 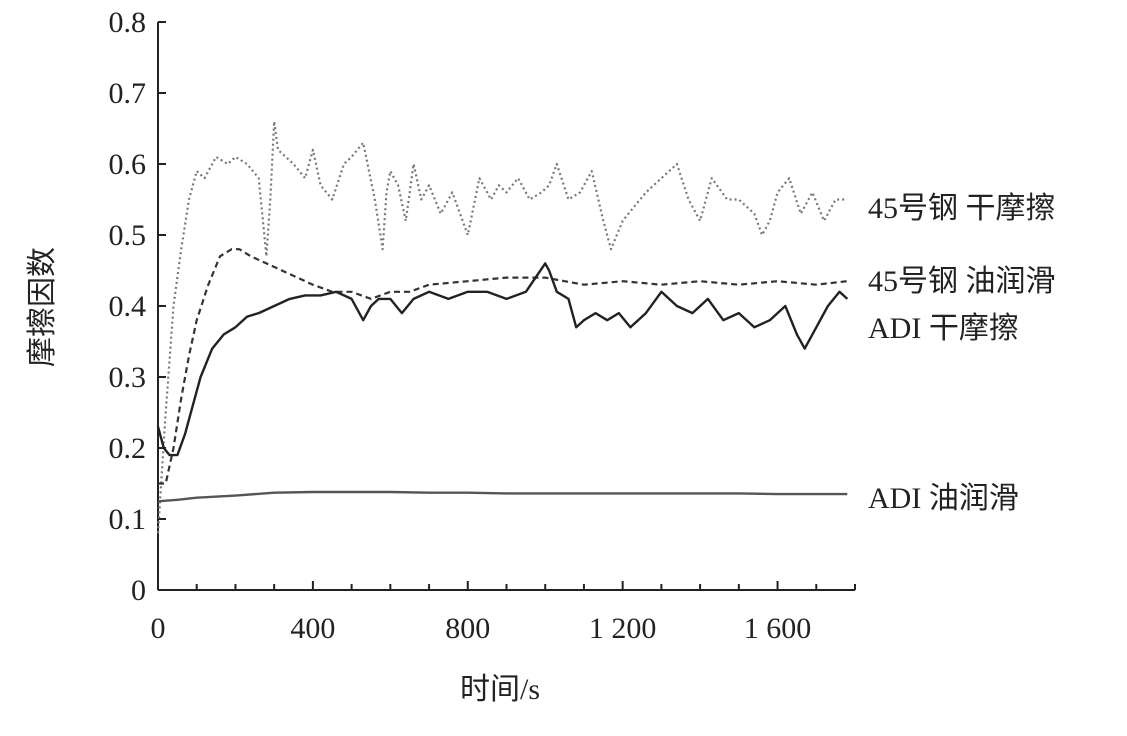 I want to click on x-tick-label: 400, so click(x=312, y=628).